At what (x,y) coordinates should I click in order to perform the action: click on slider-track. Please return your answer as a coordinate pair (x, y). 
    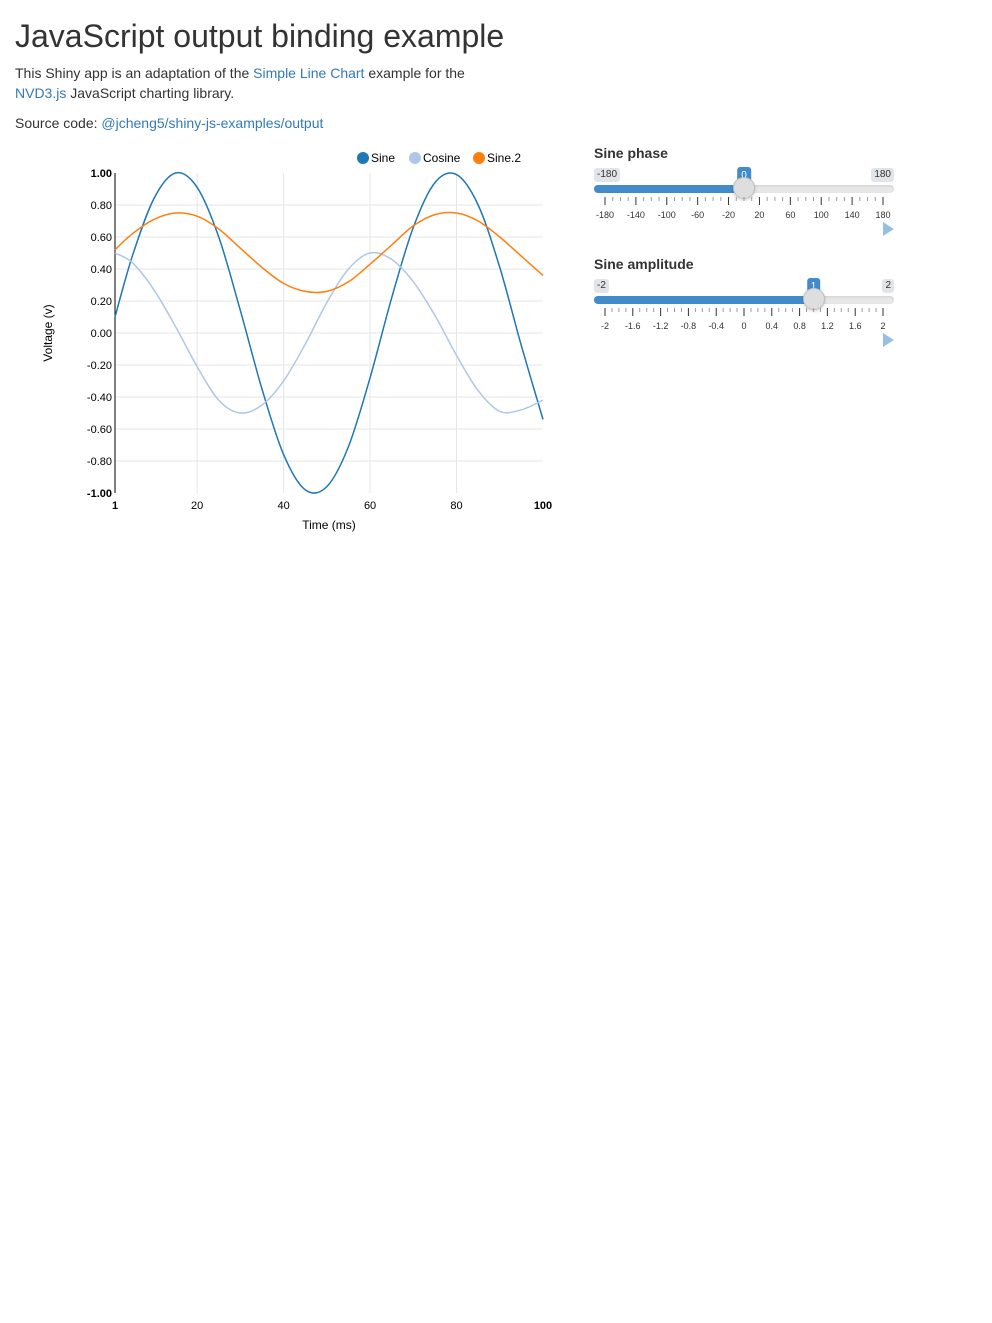
    Looking at the image, I should click on (744, 300).